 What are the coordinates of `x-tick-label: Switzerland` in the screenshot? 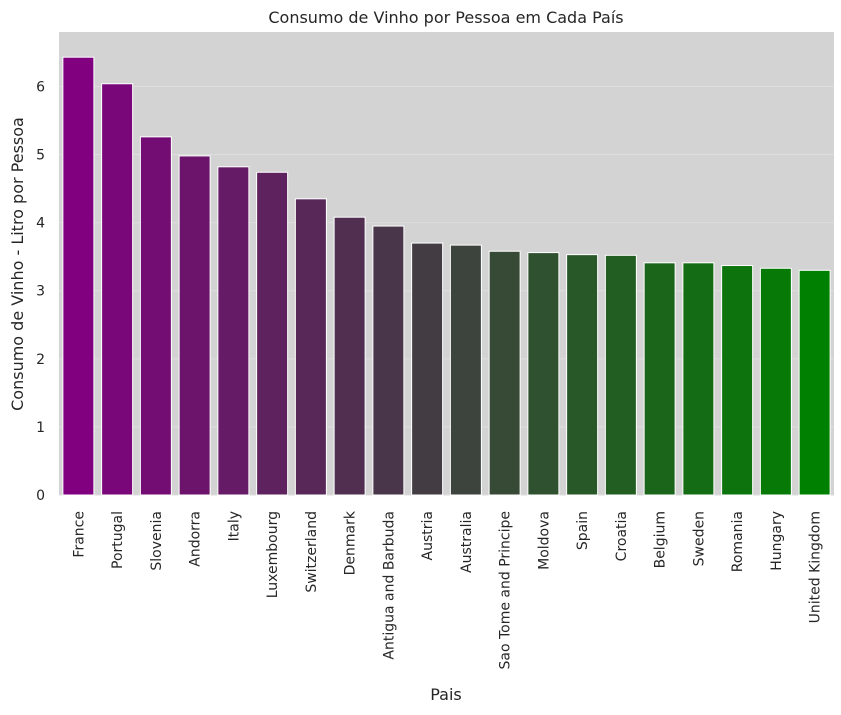 It's located at (312, 552).